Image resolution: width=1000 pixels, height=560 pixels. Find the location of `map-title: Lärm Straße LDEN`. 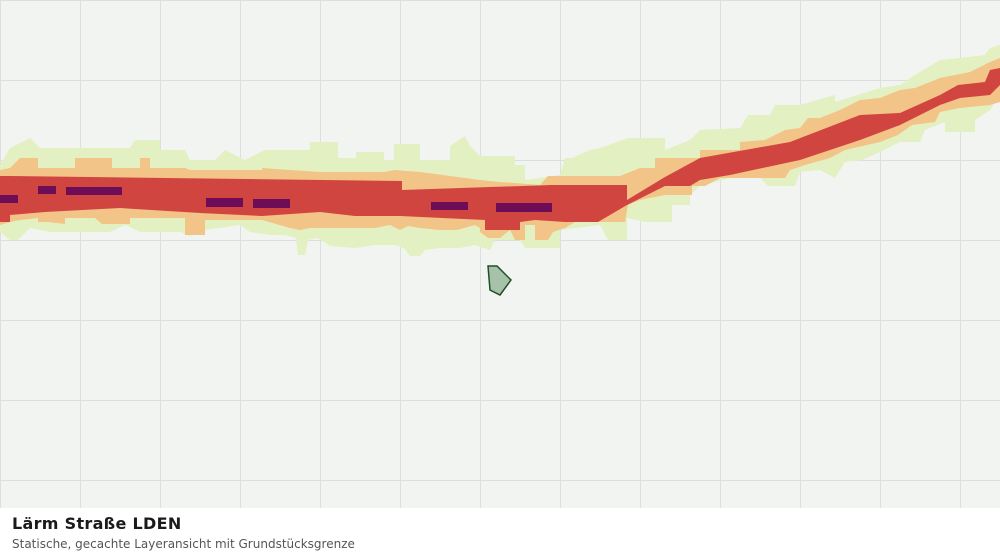

map-title: Lärm Straße LDEN is located at coordinates (97, 523).